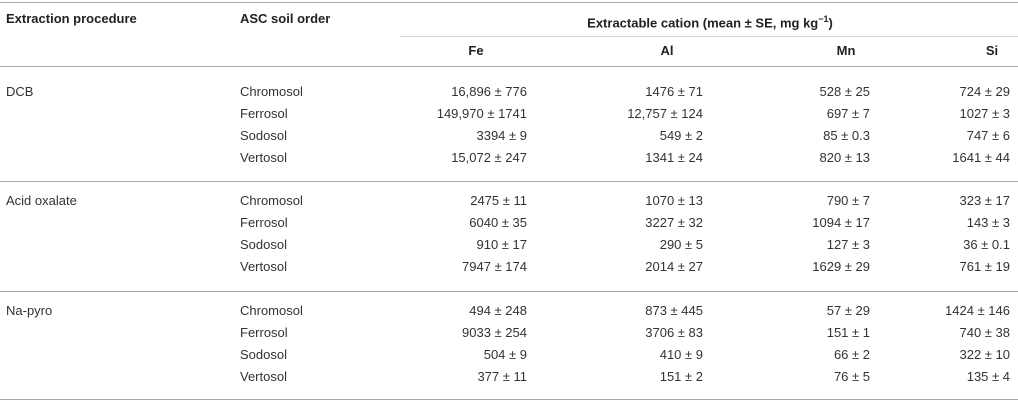 The image size is (1018, 403). I want to click on cell-mn: 697 ± 7, so click(848, 113).